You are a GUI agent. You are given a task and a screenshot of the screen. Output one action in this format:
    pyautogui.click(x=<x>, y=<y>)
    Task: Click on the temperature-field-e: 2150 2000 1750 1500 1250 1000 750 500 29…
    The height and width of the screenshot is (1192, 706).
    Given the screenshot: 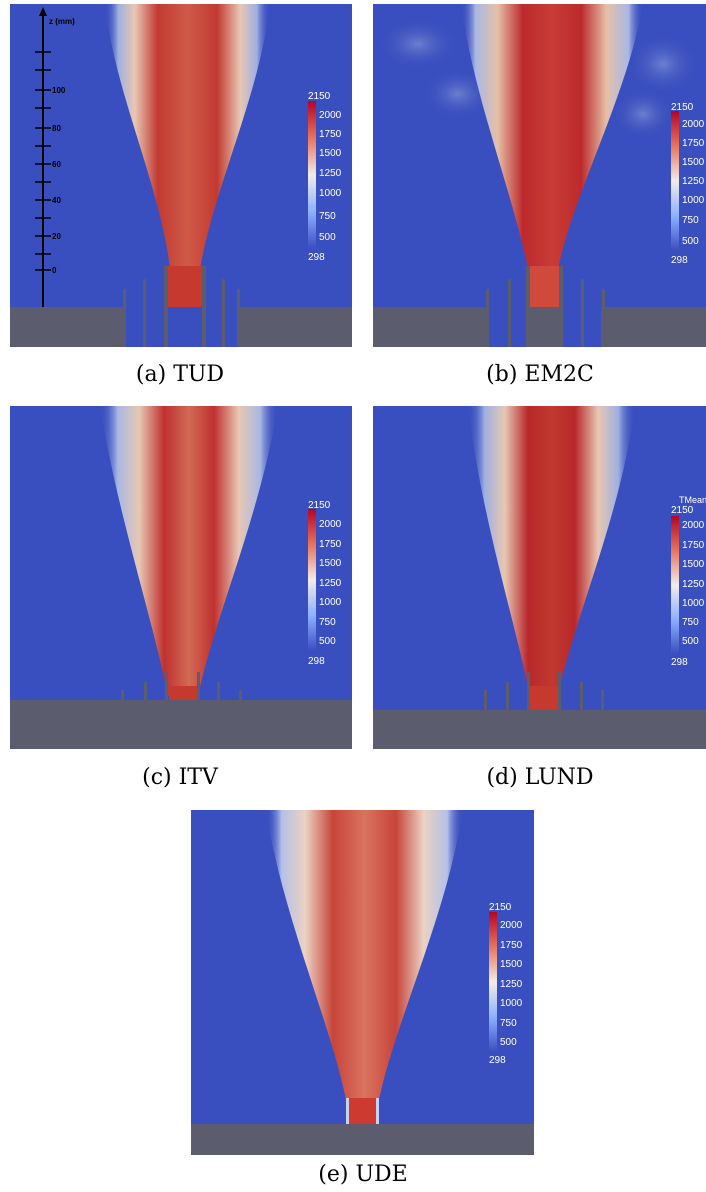 What is the action you would take?
    pyautogui.click(x=362, y=982)
    